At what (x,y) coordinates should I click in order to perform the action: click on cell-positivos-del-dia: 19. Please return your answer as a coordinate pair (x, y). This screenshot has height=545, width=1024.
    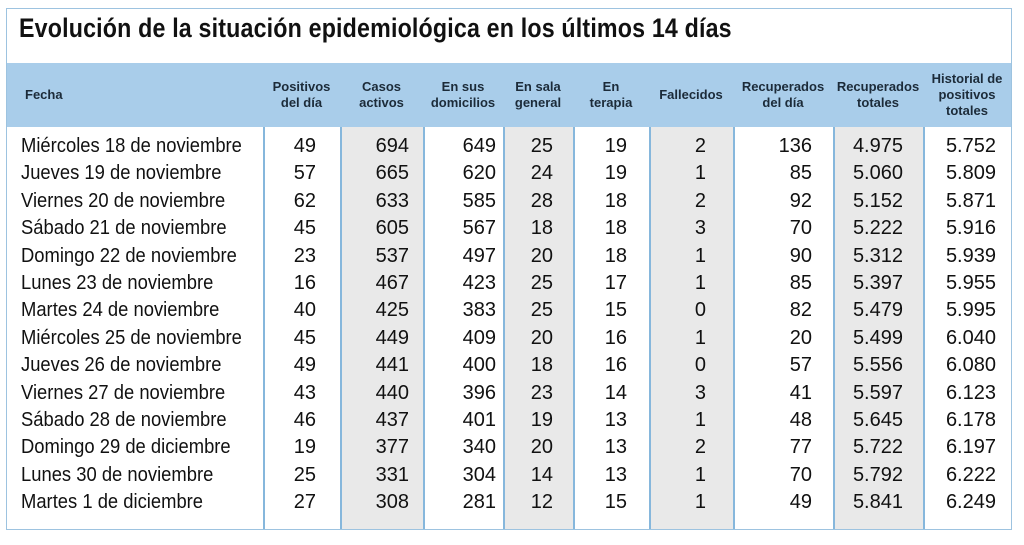
    Looking at the image, I should click on (304, 447).